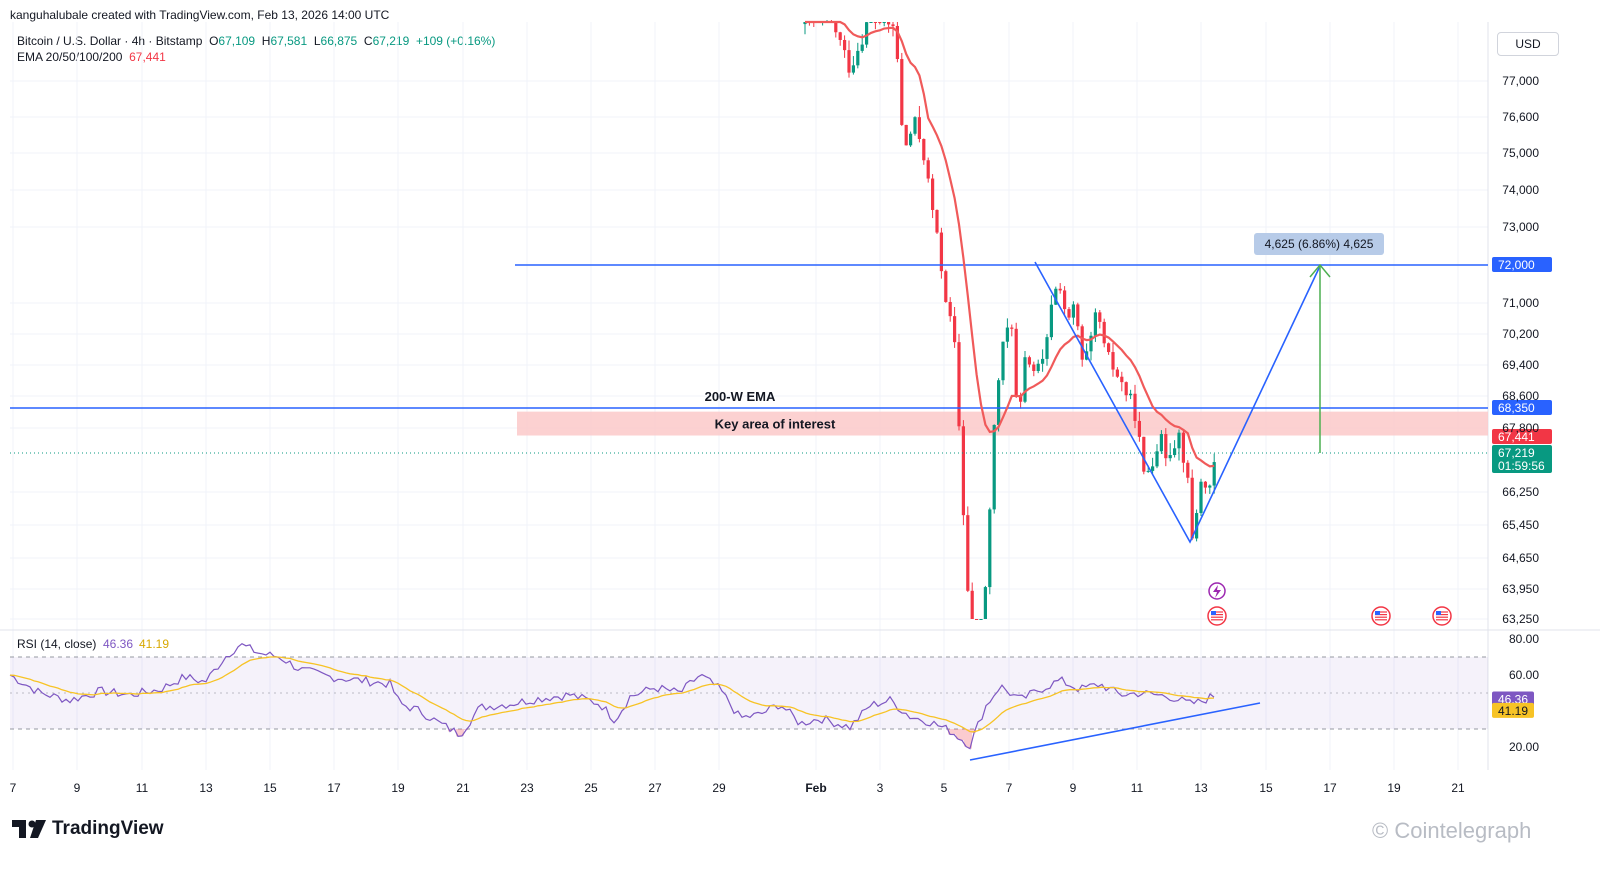  What do you see at coordinates (270, 788) in the screenshot?
I see `time-tick-label: 15` at bounding box center [270, 788].